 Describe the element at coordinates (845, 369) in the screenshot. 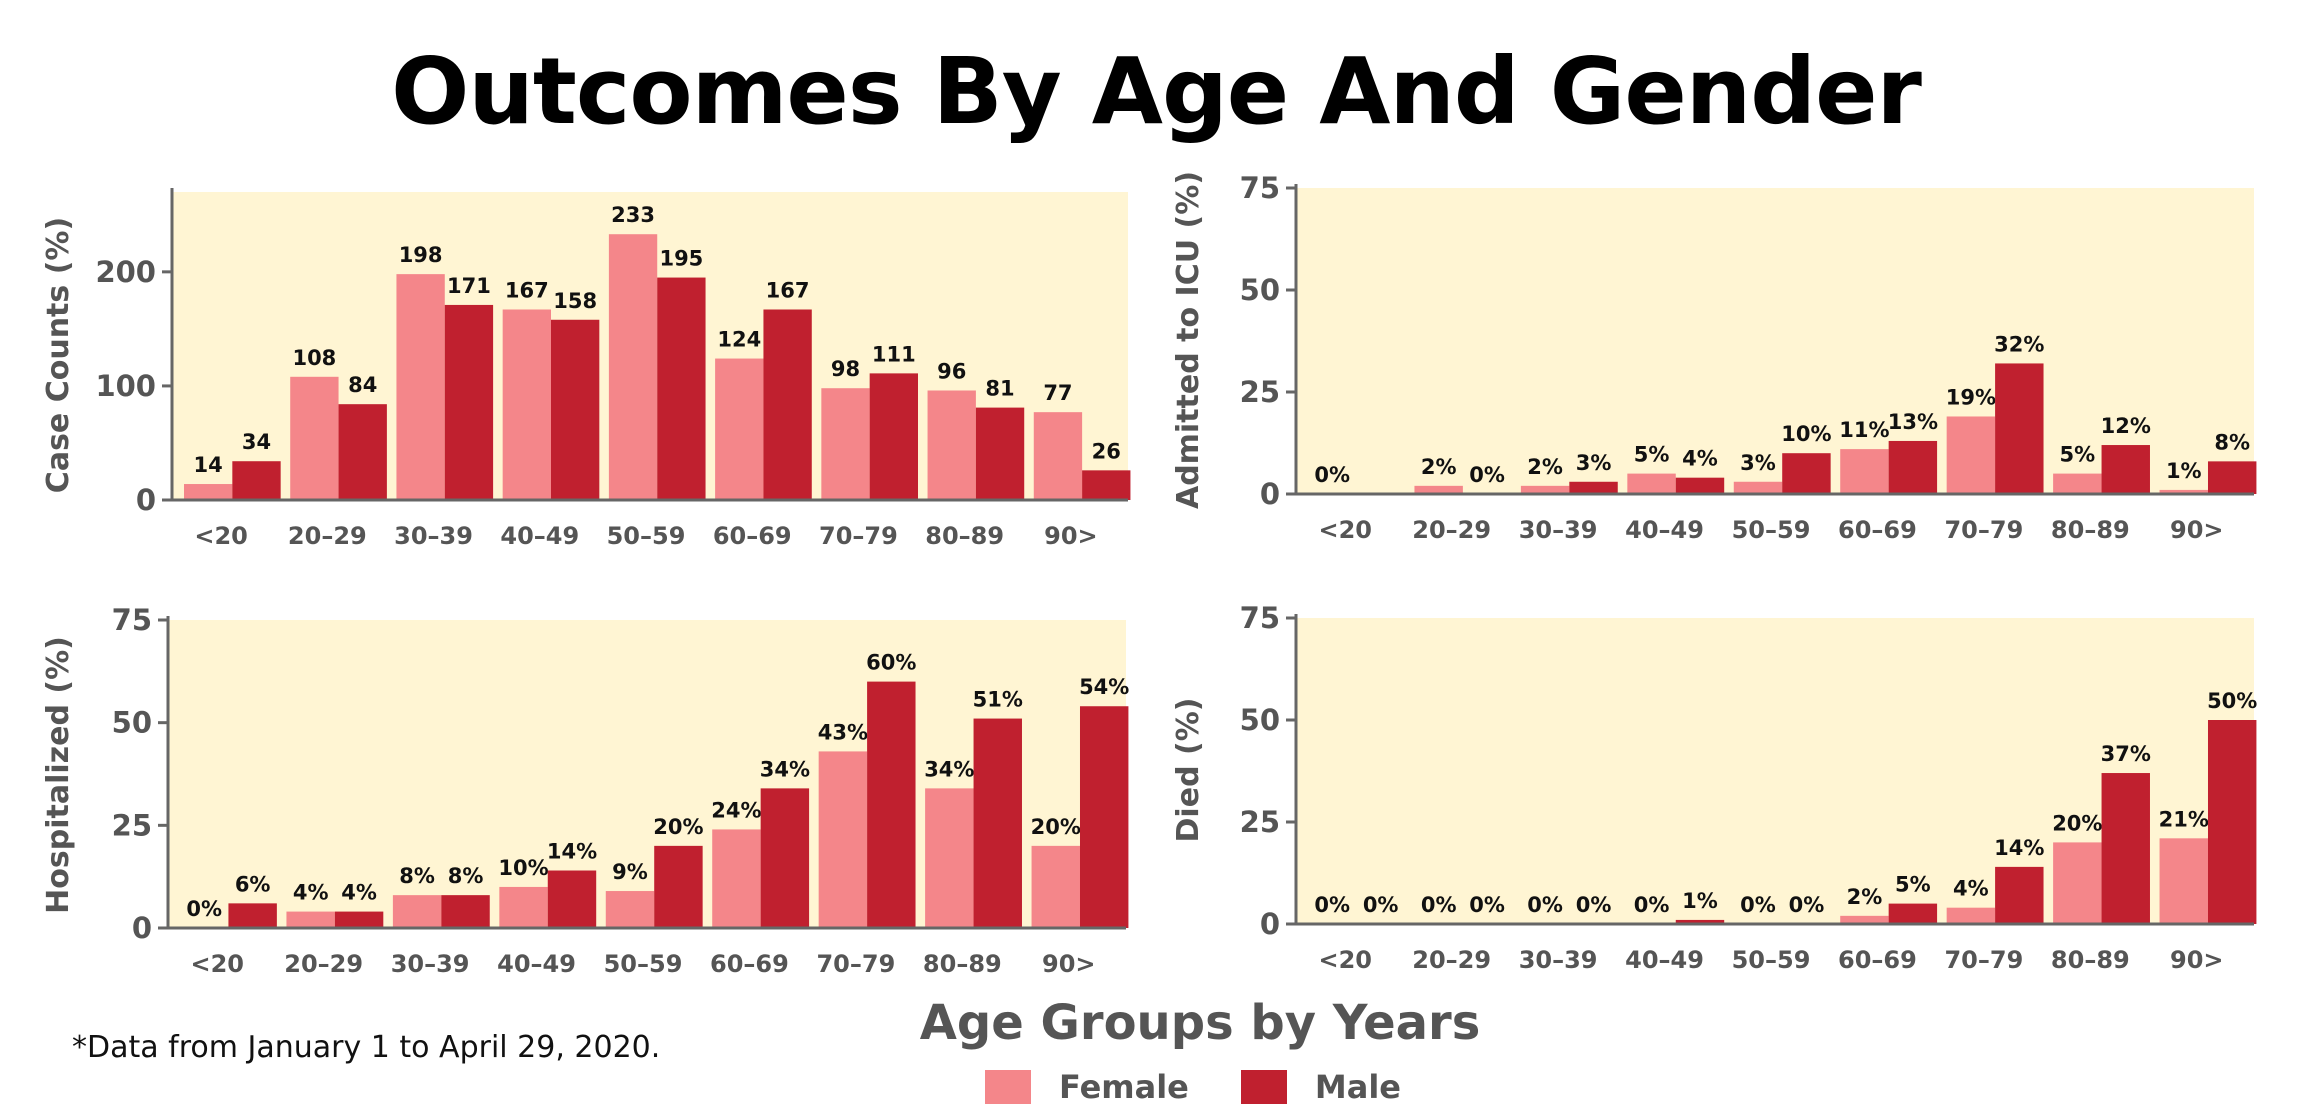

I see `data-label-female-6: 98` at that location.